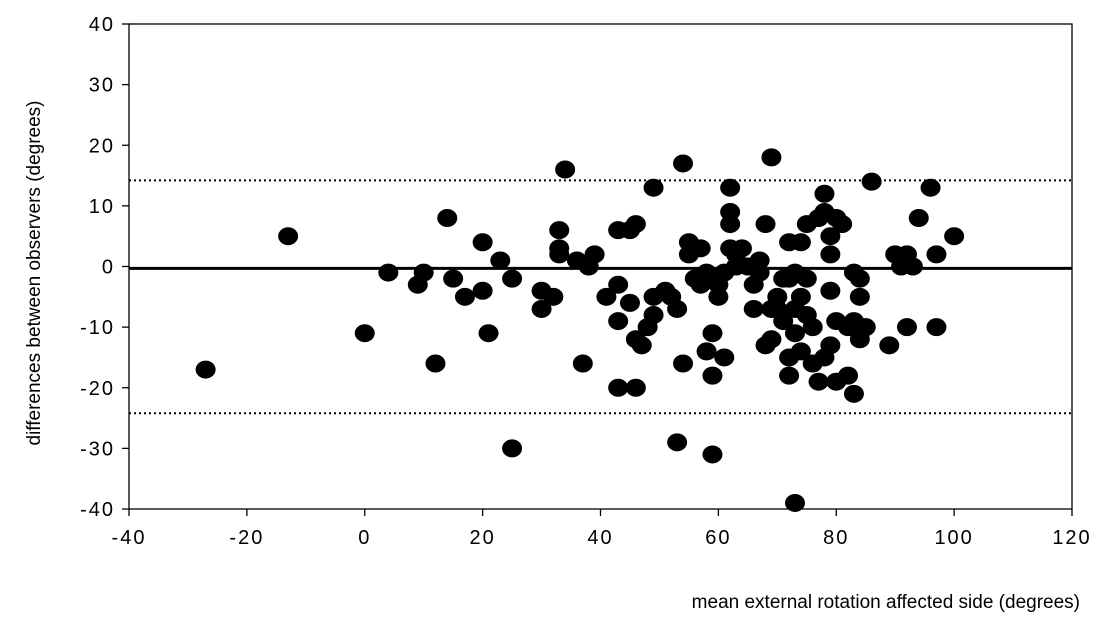  I want to click on y-tick-label: -30, so click(97, 449).